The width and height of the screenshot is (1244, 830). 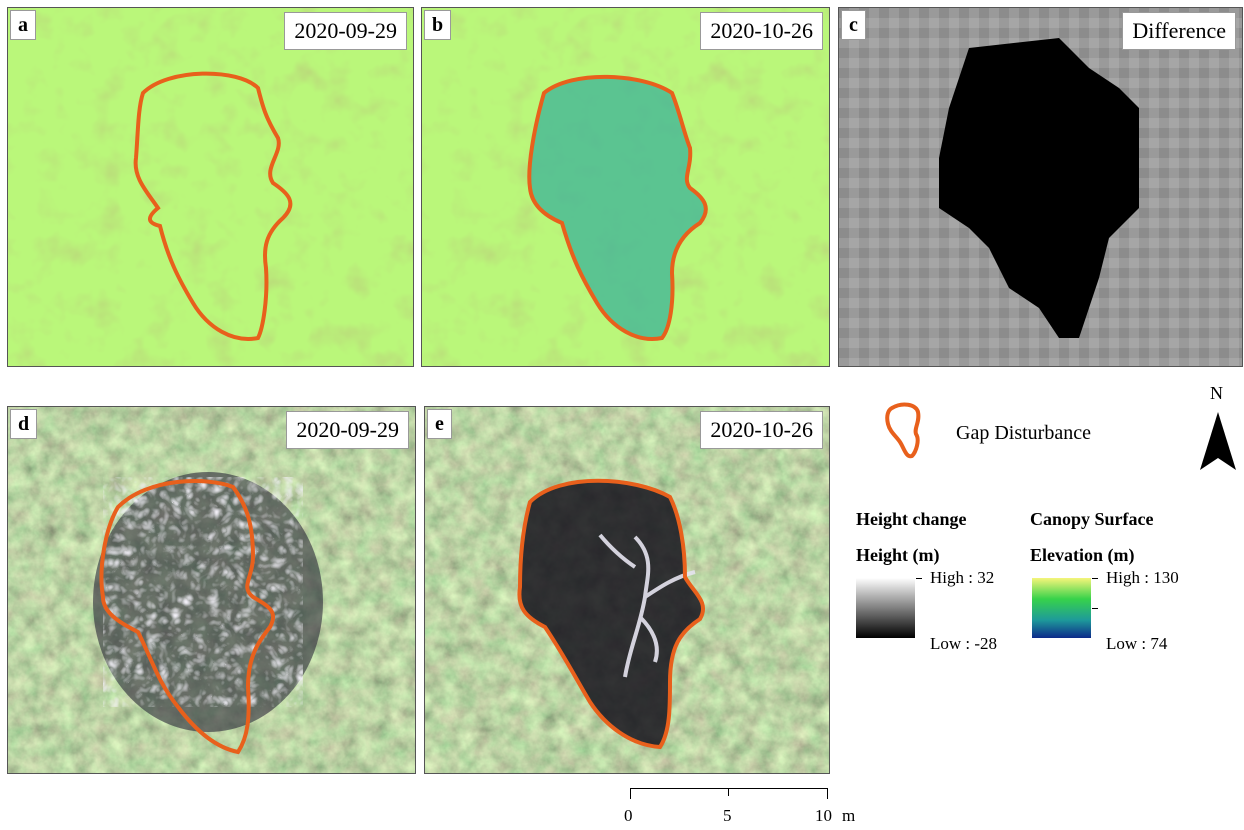 What do you see at coordinates (24, 424) in the screenshot?
I see `panel-letter: d` at bounding box center [24, 424].